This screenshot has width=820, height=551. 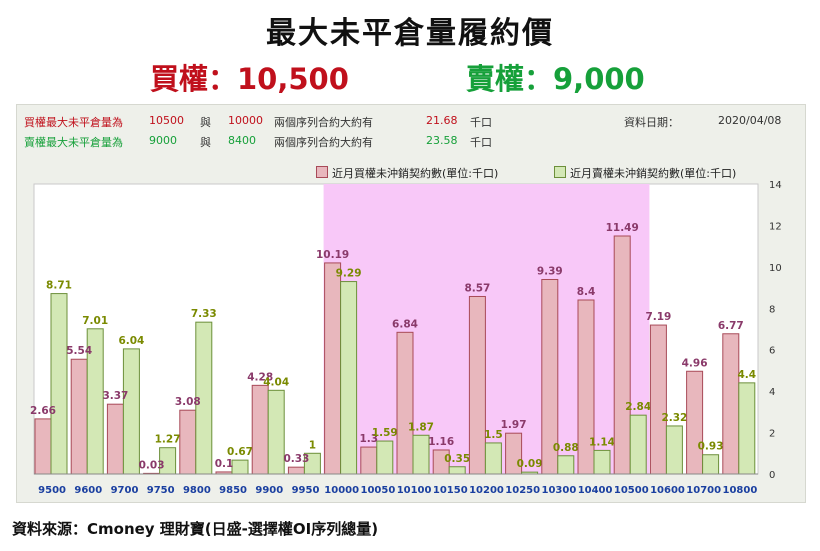 I want to click on call-info-desc: 兩個序列合約大約有, so click(x=323, y=122).